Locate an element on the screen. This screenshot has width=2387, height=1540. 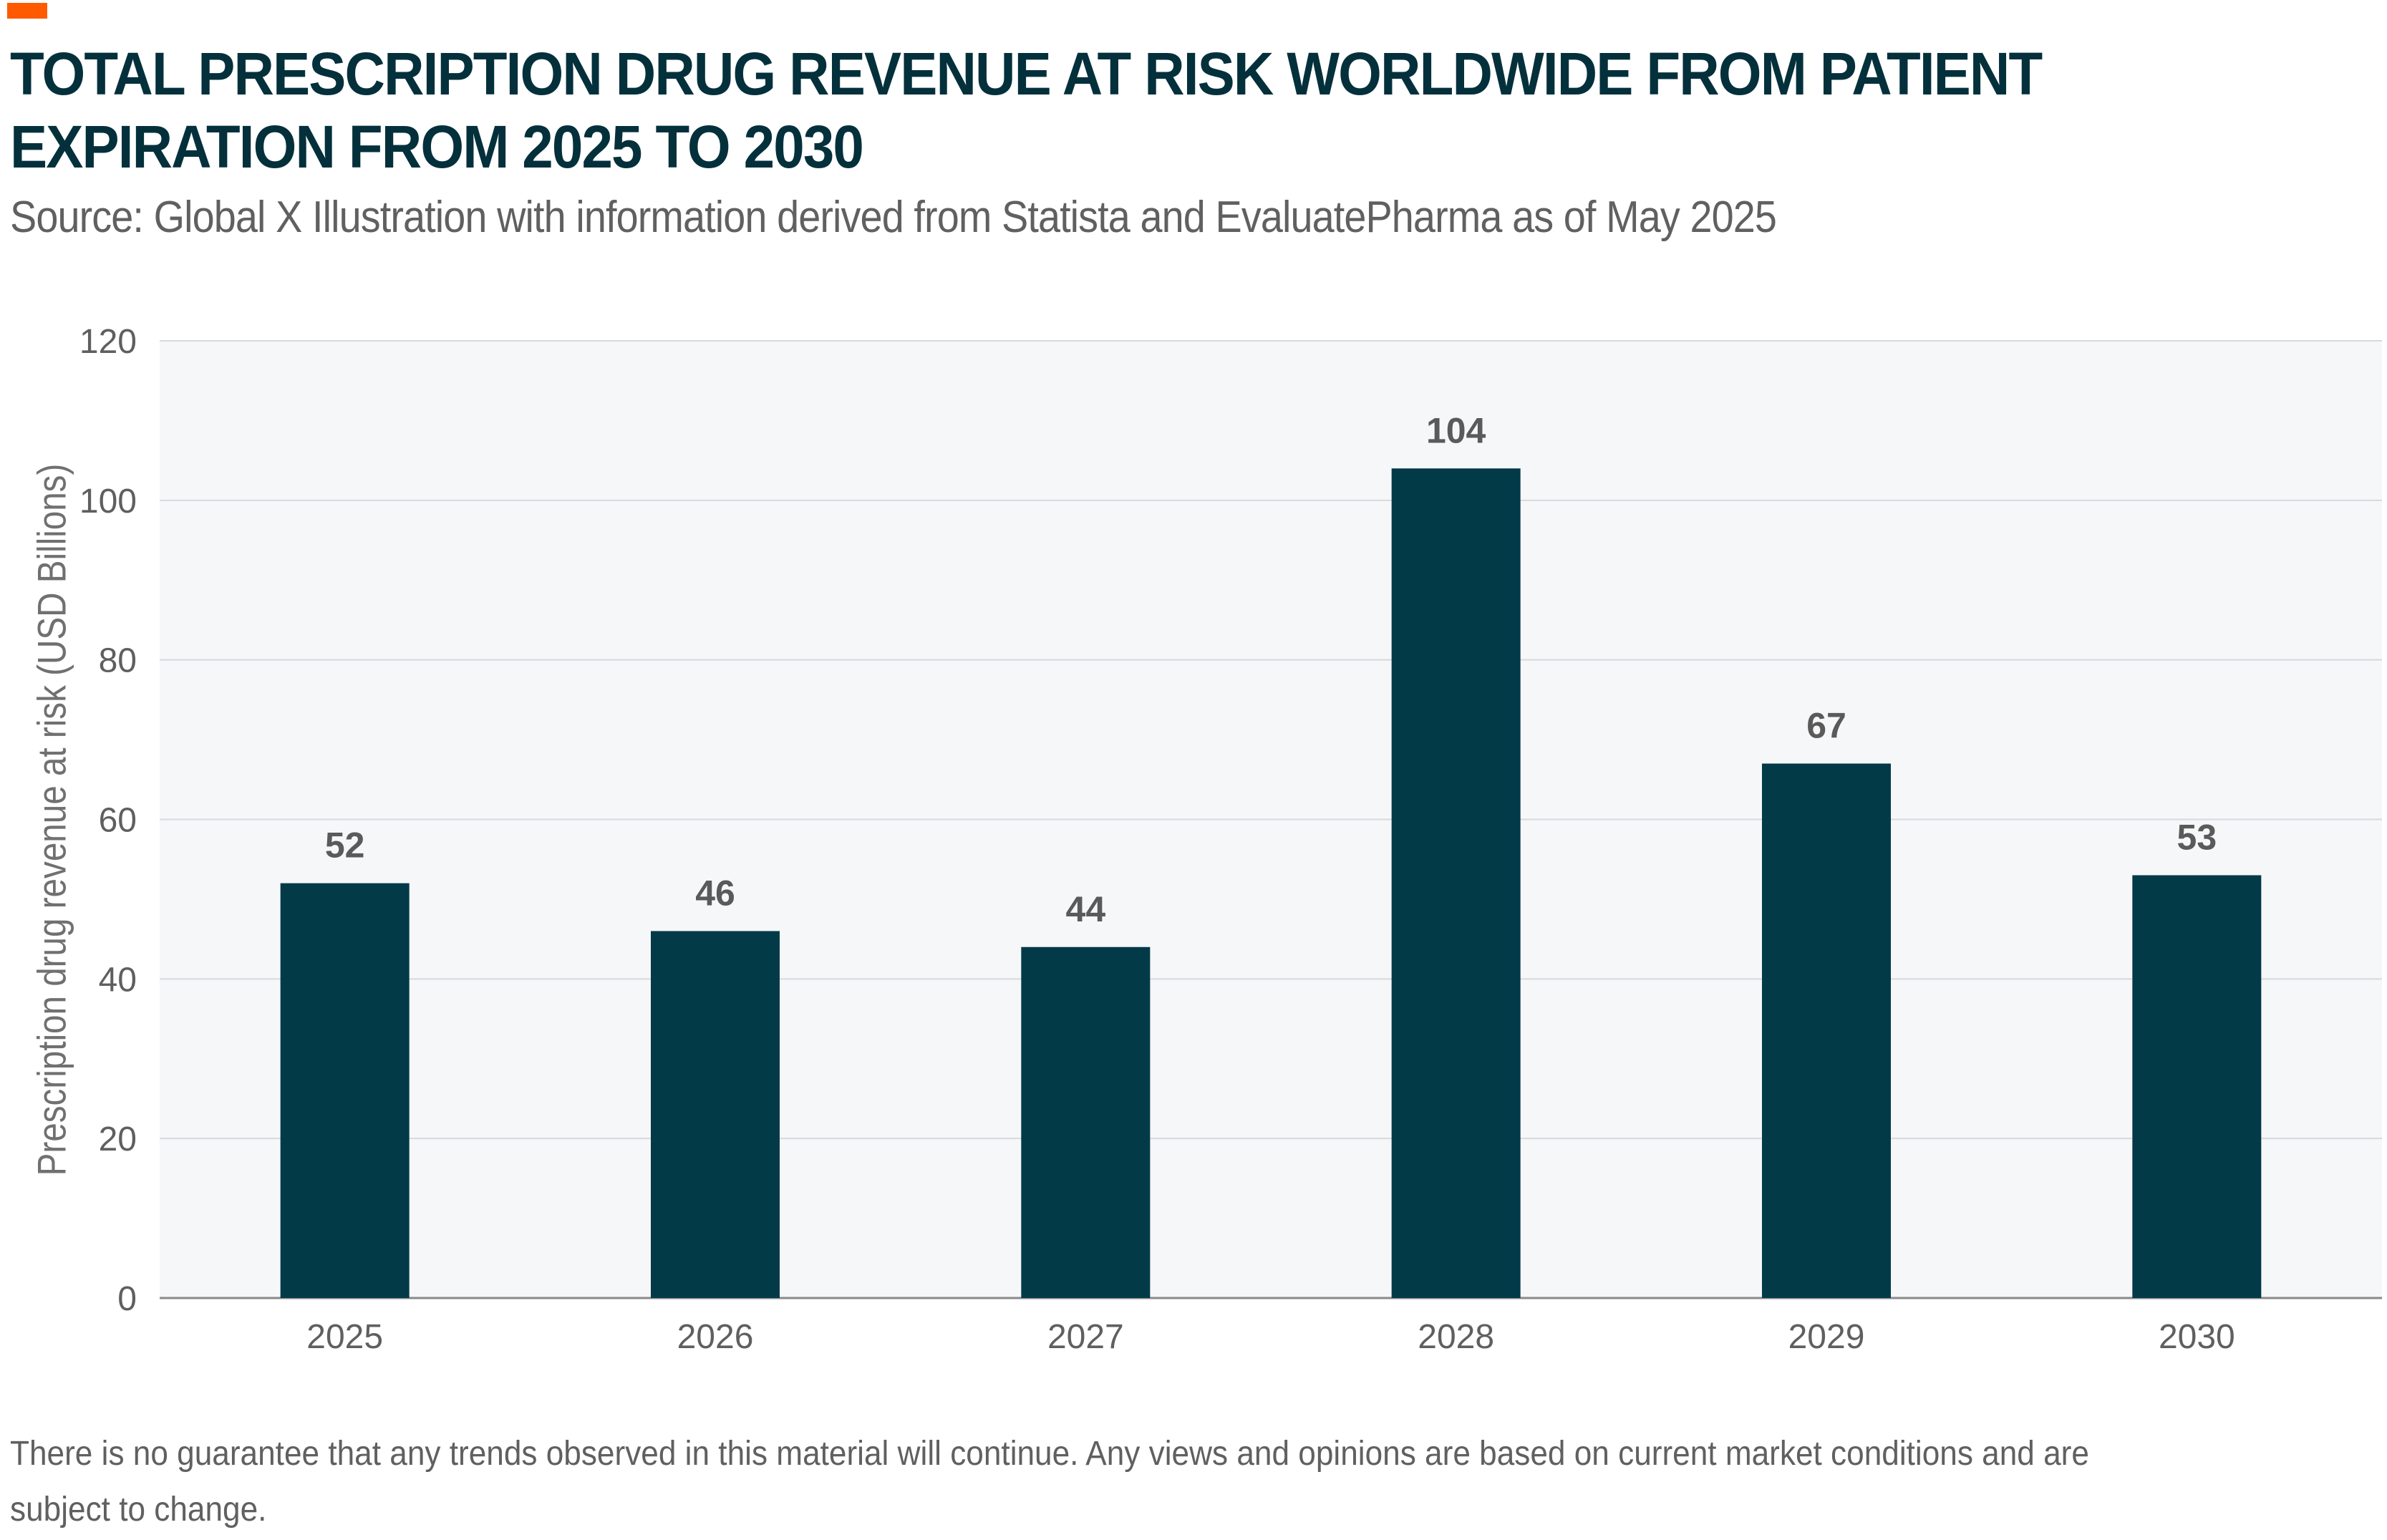
y-tick-label: 100 is located at coordinates (108, 502).